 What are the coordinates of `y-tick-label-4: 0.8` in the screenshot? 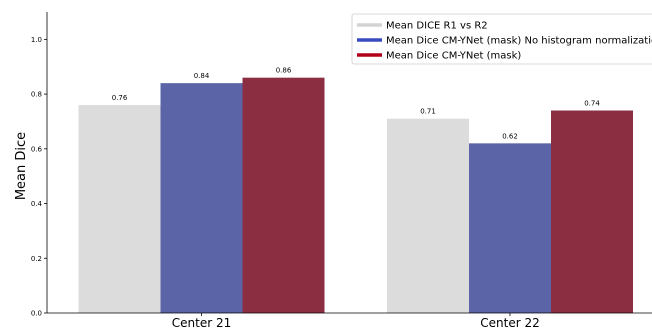 It's located at (36, 95).